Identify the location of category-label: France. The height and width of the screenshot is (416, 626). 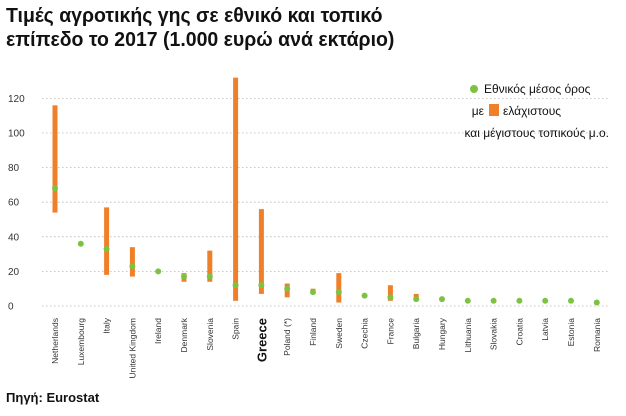
(390, 331).